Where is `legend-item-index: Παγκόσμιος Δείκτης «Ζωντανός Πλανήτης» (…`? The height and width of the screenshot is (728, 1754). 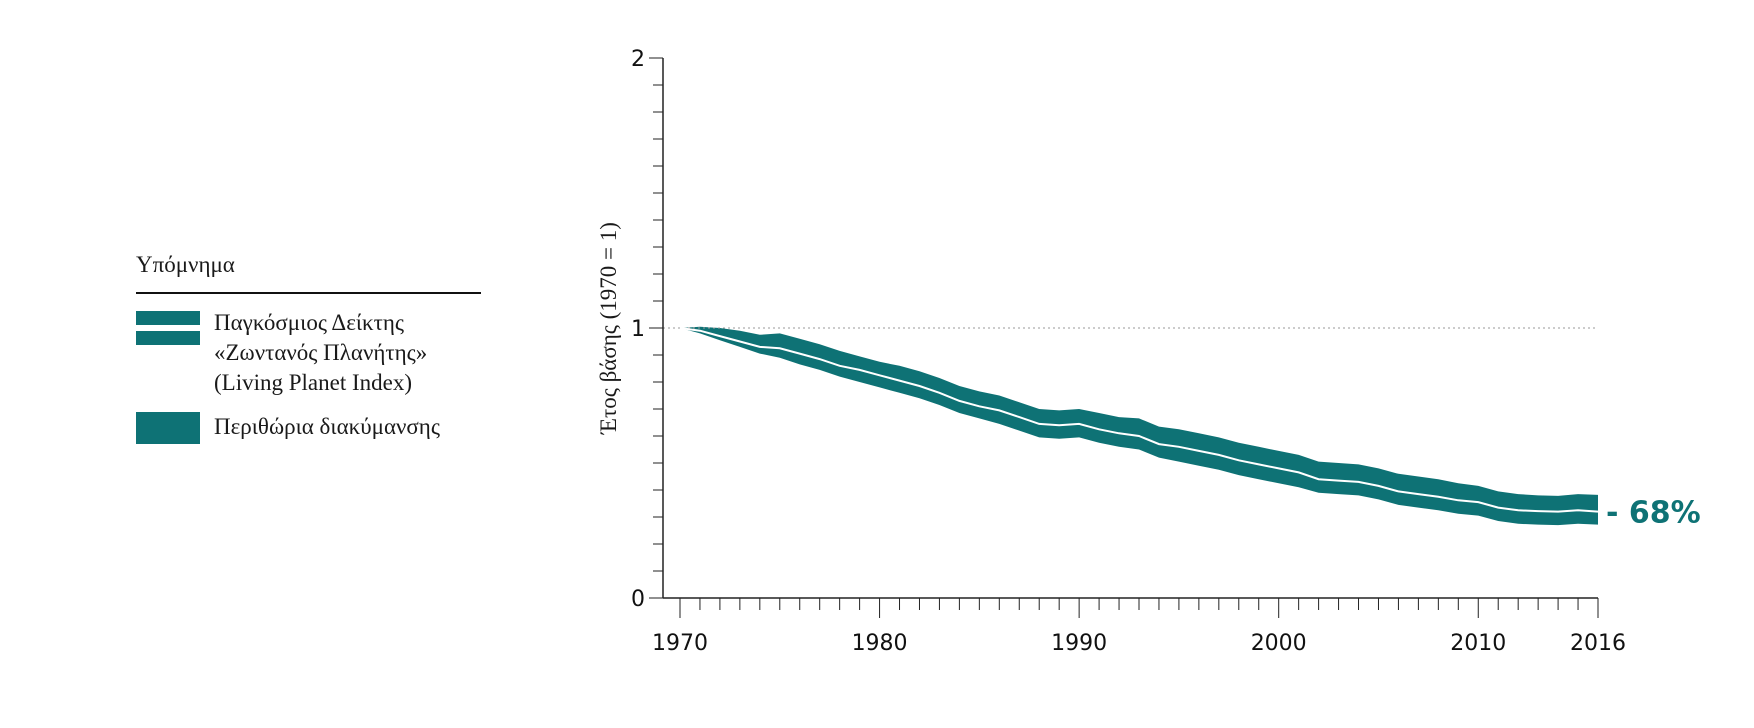
legend-item-index: Παγκόσμιος Δείκτης «Ζωντανός Πλανήτης» (… is located at coordinates (308, 353).